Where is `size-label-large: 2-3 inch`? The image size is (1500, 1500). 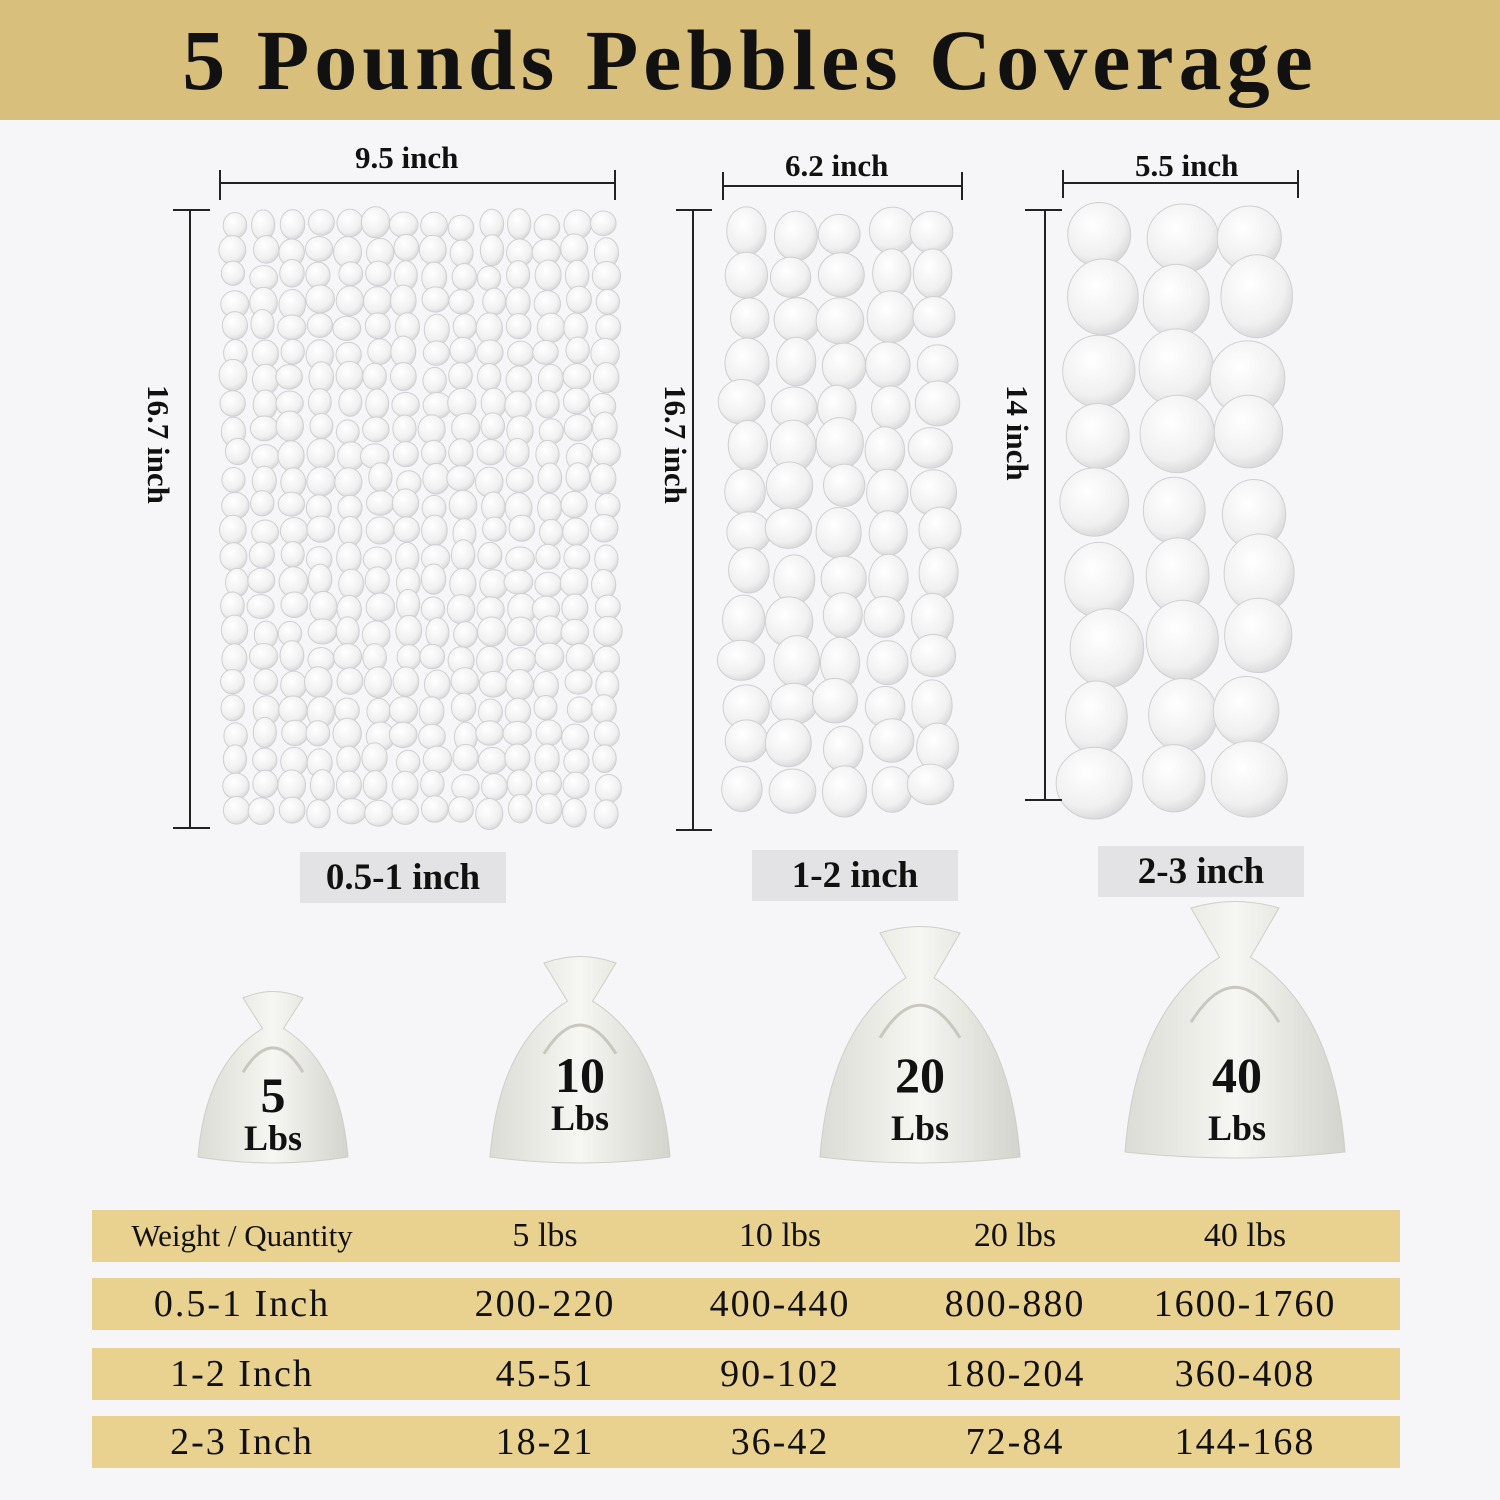
size-label-large: 2-3 inch is located at coordinates (1201, 871).